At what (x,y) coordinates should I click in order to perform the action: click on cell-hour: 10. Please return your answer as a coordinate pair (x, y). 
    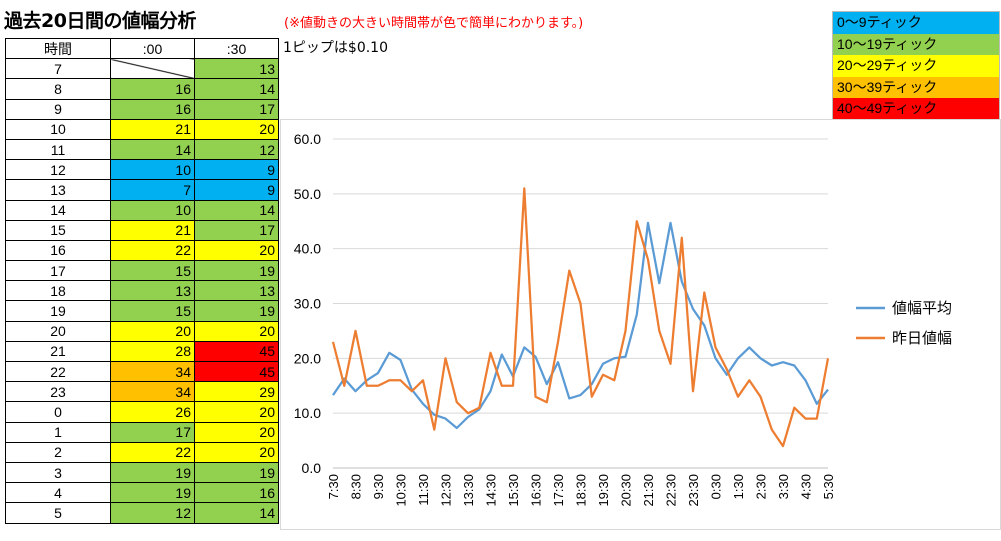
    Looking at the image, I should click on (58, 129).